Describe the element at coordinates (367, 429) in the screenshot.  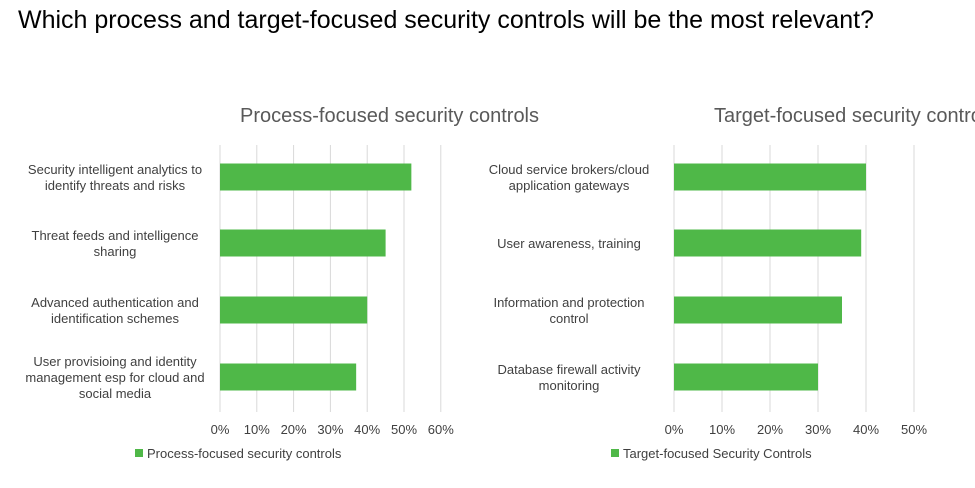
I see `process-tick-label: 40%` at that location.